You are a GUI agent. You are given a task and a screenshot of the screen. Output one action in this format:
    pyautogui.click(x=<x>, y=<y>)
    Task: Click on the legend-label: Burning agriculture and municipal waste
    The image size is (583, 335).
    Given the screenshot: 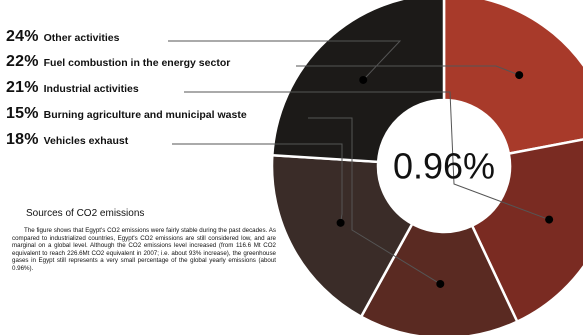 What is the action you would take?
    pyautogui.click(x=145, y=115)
    